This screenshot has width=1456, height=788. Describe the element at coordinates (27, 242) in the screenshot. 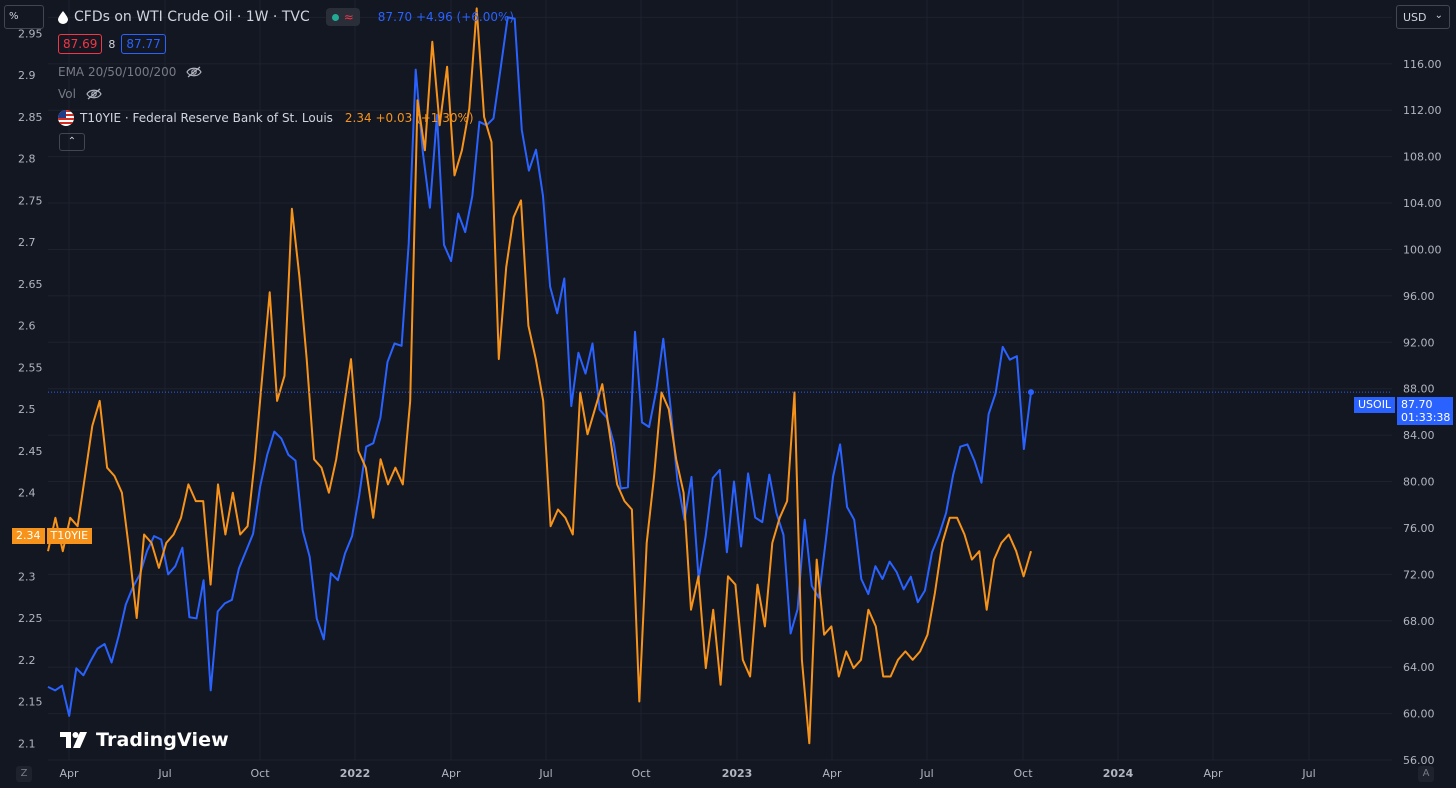

I see `left-axis-tick-label: 2.7` at that location.